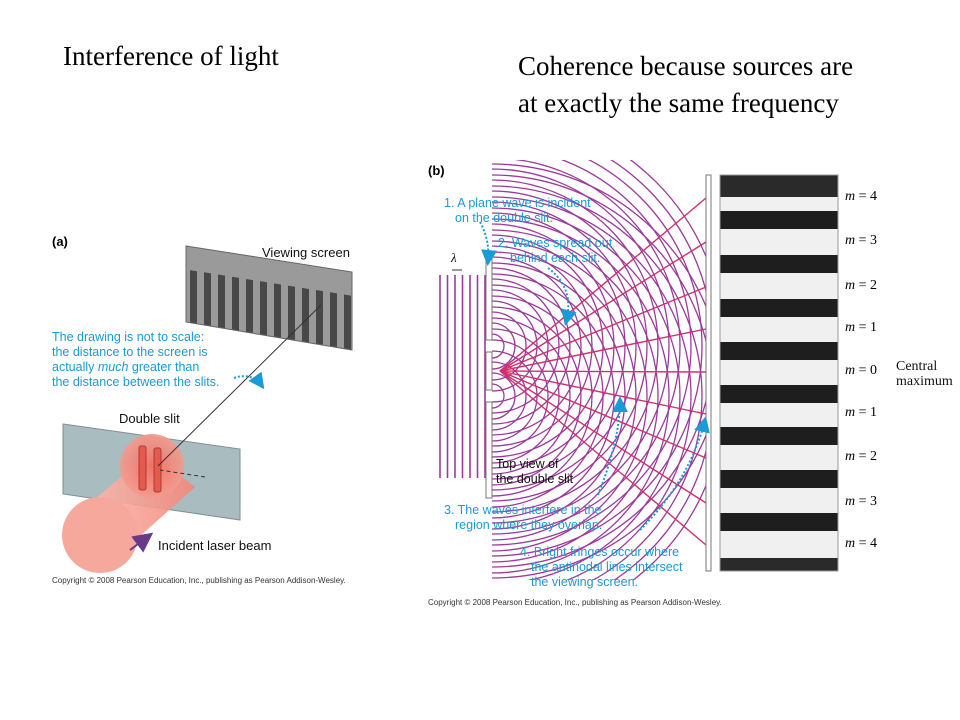 This screenshot has height=720, width=960. Describe the element at coordinates (535, 479) in the screenshot. I see `top-view-line2: the double slit` at that location.